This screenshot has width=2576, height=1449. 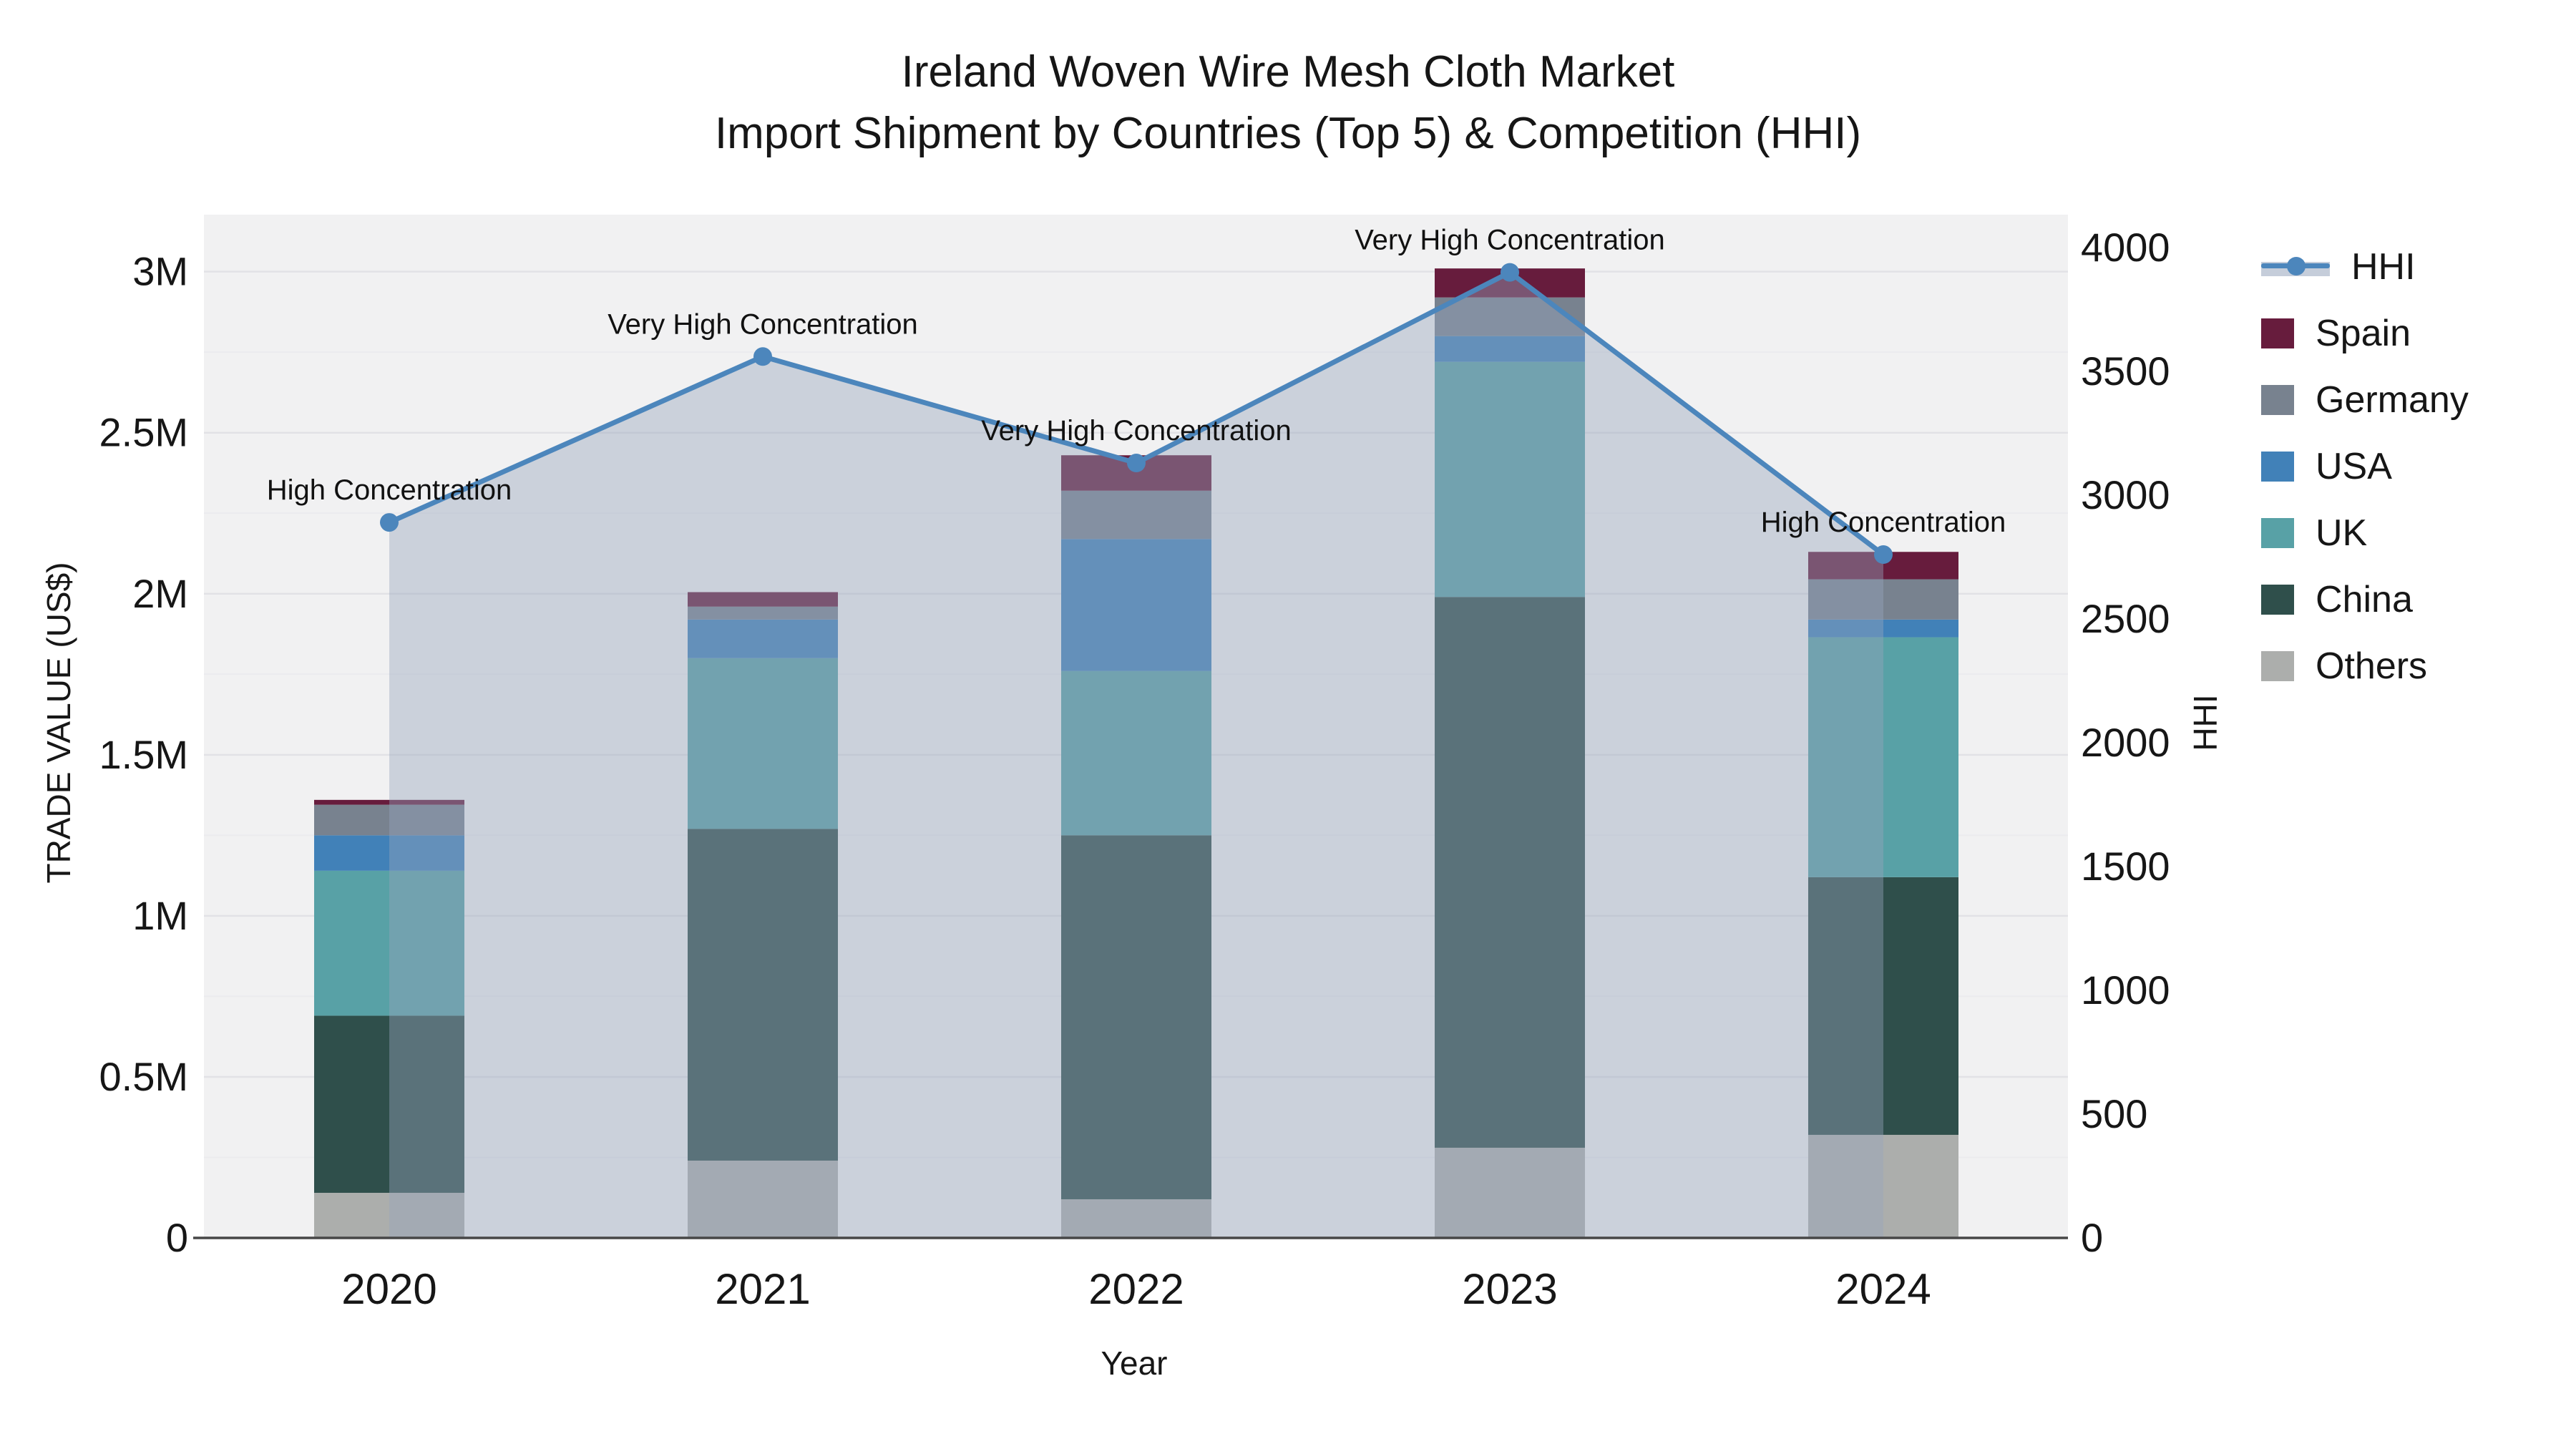 I want to click on bar-segment-china-2023, so click(x=1510, y=872).